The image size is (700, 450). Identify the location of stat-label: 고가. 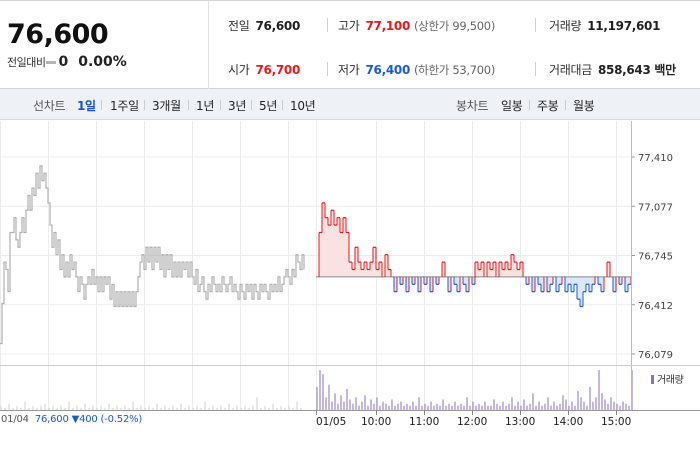
(349, 26).